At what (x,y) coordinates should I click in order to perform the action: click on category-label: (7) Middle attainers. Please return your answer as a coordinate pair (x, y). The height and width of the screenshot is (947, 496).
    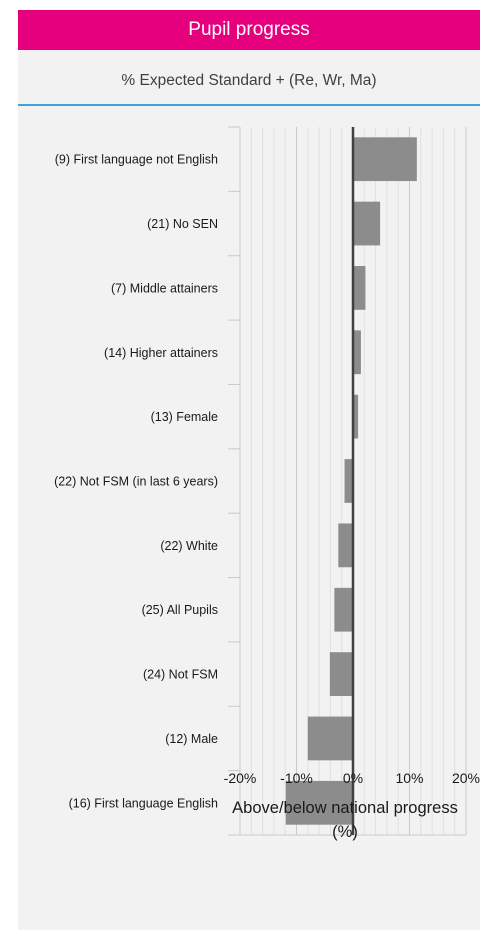
    Looking at the image, I should click on (164, 288).